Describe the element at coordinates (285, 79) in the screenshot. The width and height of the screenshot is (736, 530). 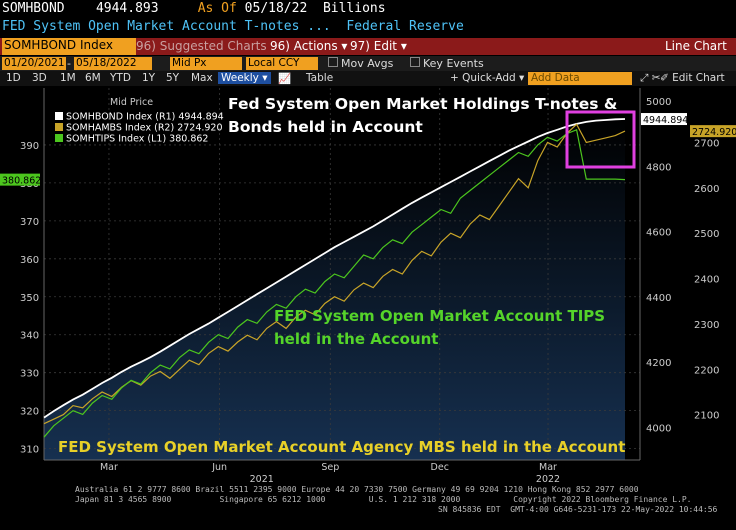
I see `line-chart-icon: 📈` at that location.